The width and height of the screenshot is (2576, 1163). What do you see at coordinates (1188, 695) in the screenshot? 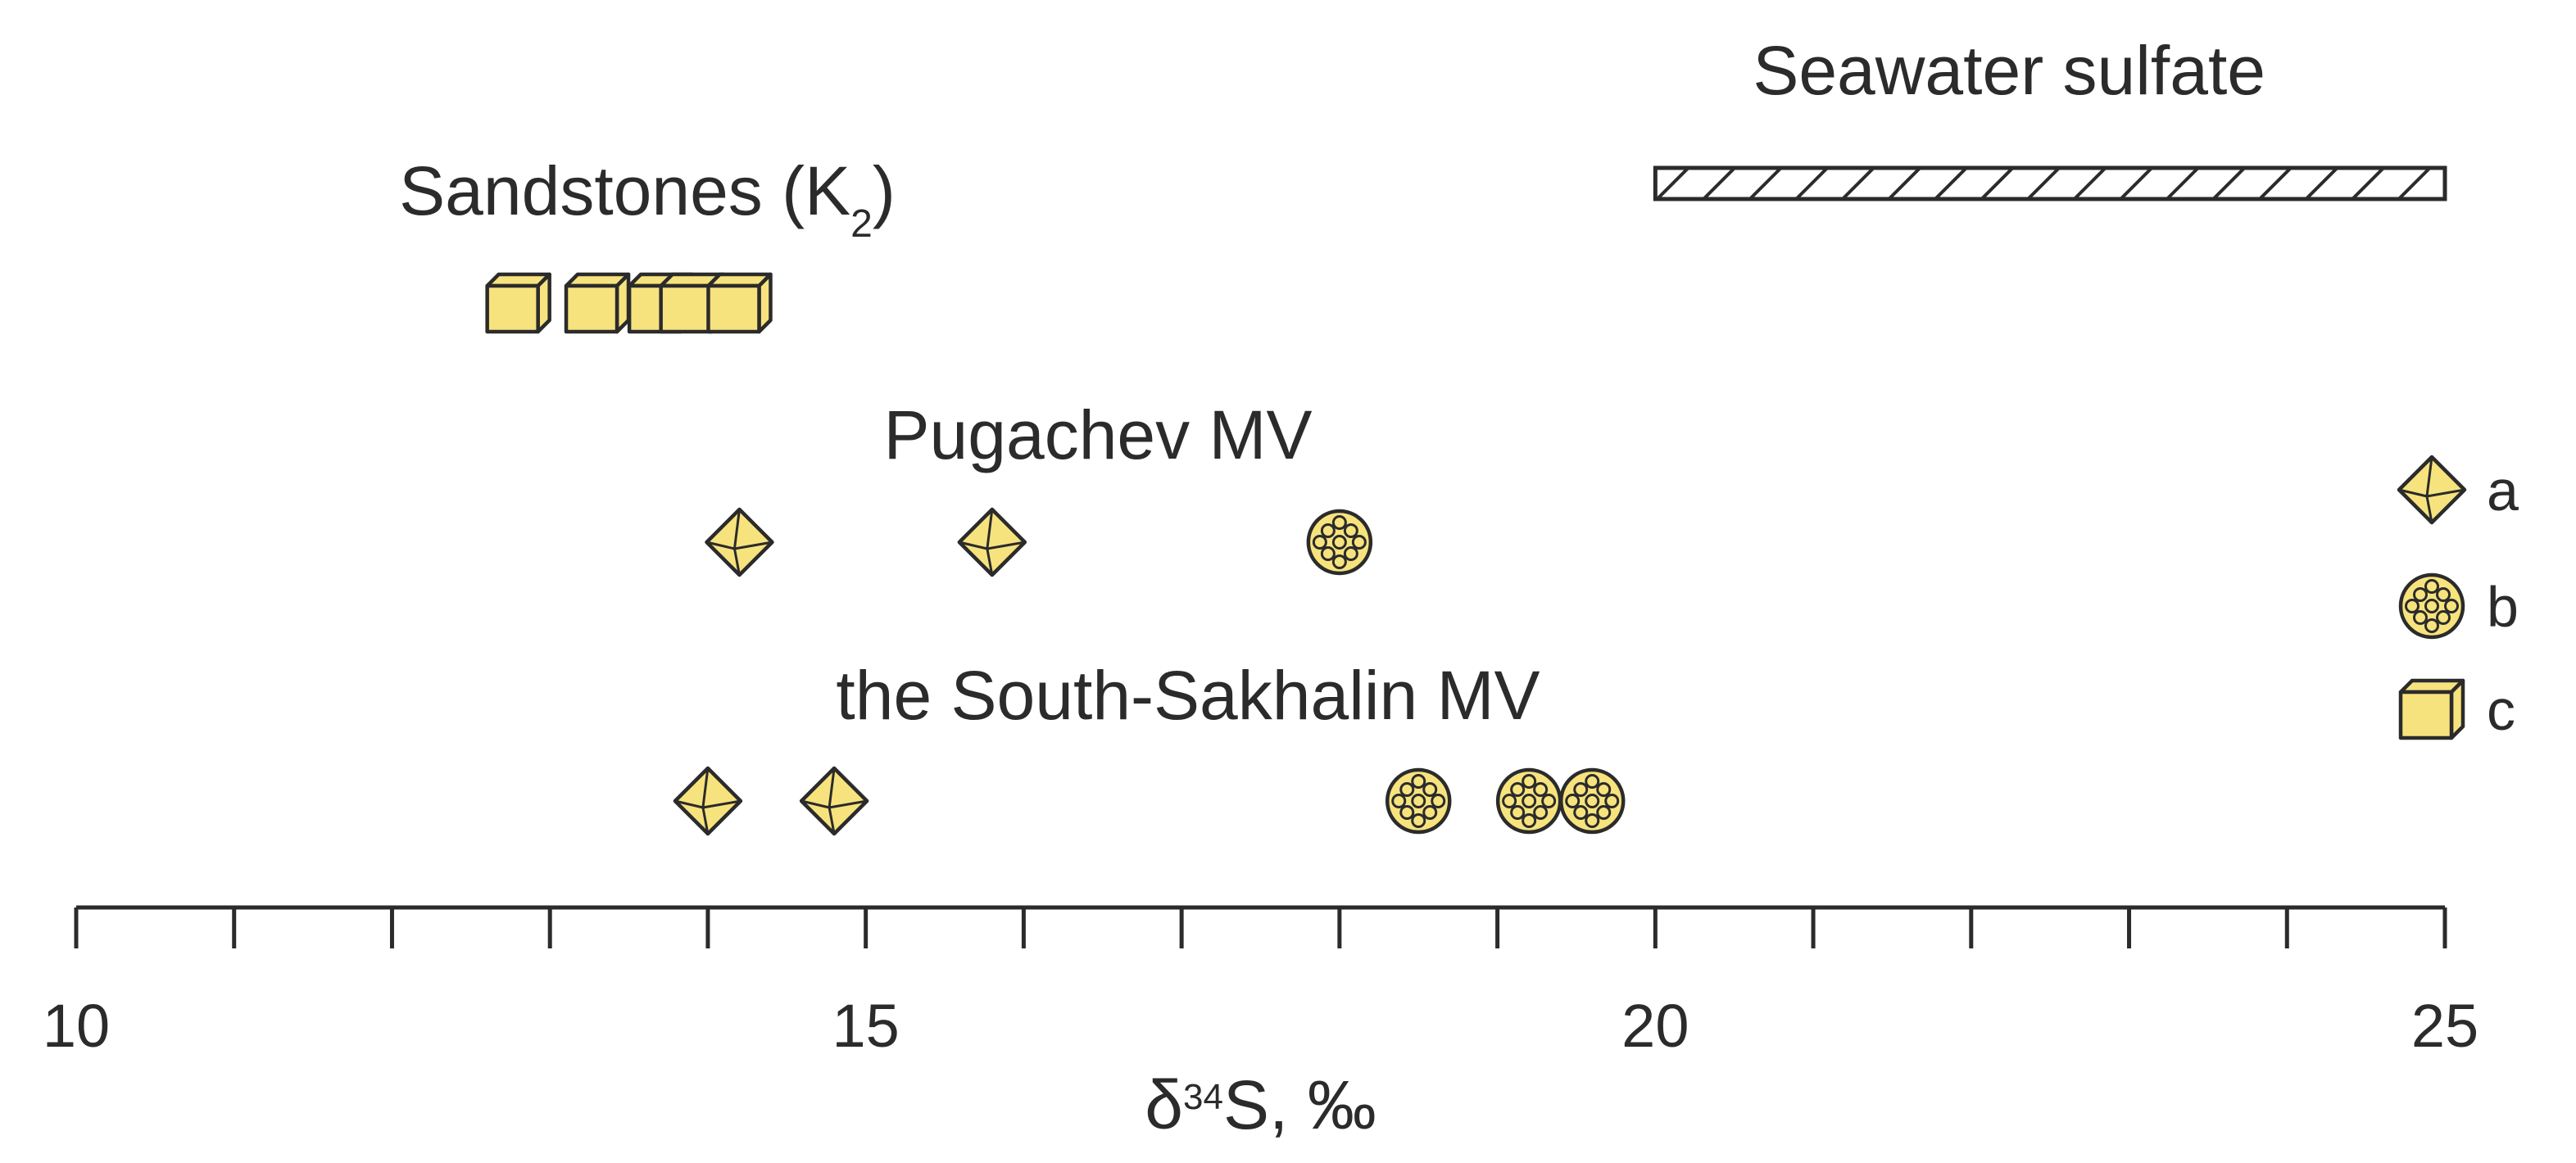
I see `group-label: the South-Sakhalin MV` at bounding box center [1188, 695].